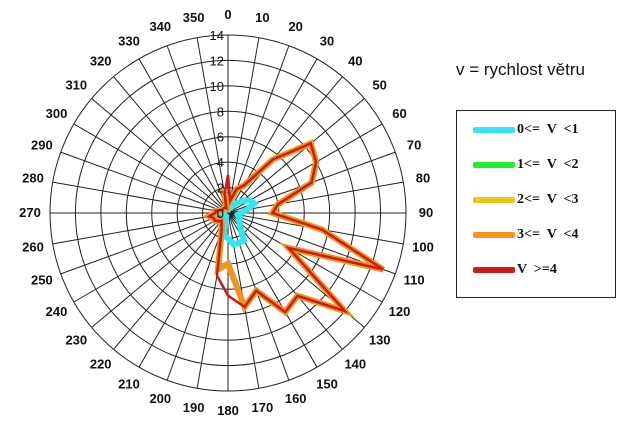 The height and width of the screenshot is (423, 640). I want to click on angle-tick-label: 50, so click(379, 85).